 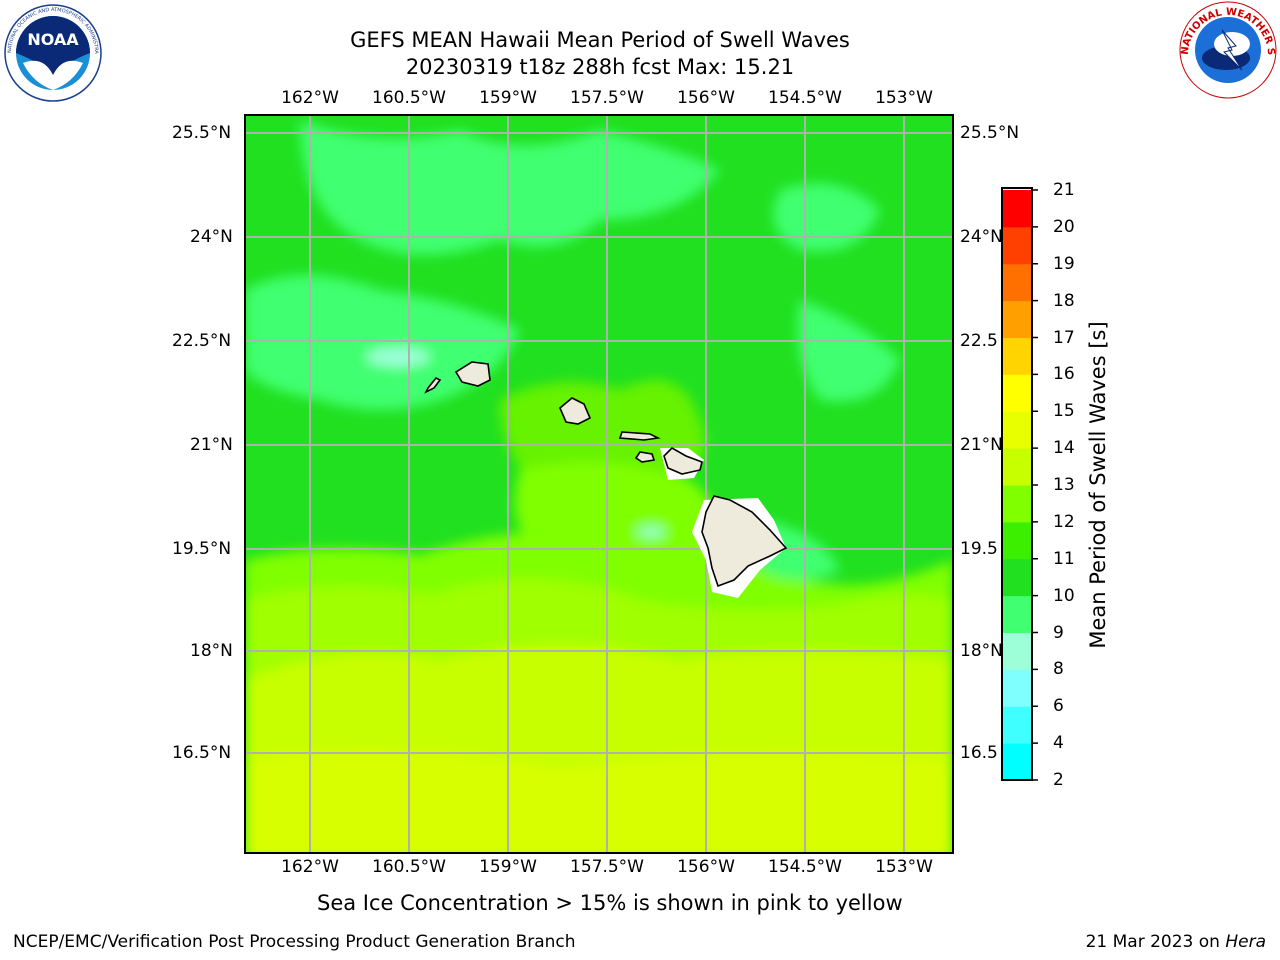 What do you see at coordinates (1064, 263) in the screenshot?
I see `colorbar-tick-label: 19` at bounding box center [1064, 263].